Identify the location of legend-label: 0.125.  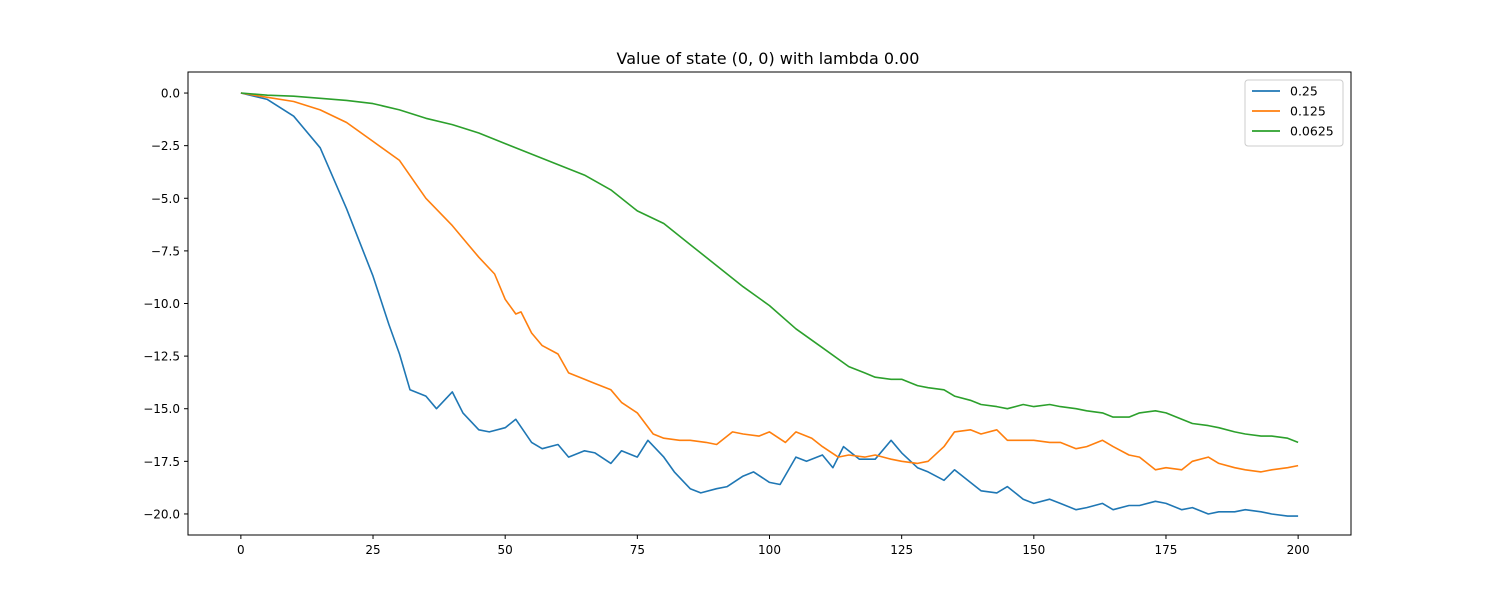
(1308, 111).